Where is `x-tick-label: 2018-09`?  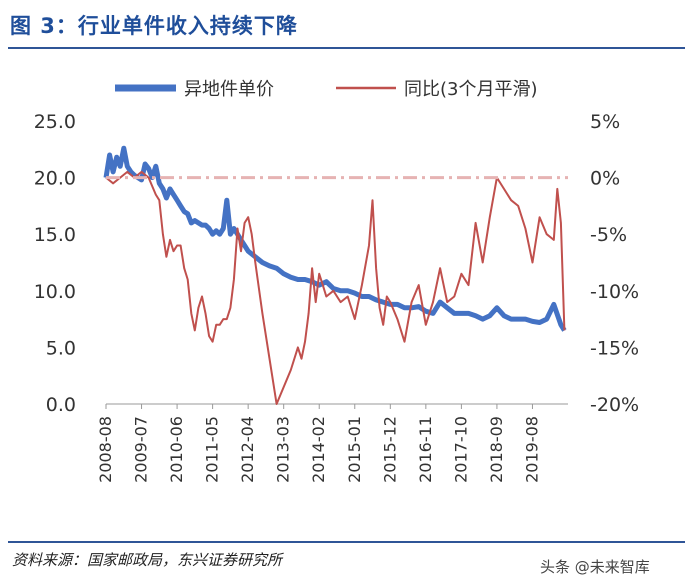
x-tick-label: 2018-09 is located at coordinates (496, 449).